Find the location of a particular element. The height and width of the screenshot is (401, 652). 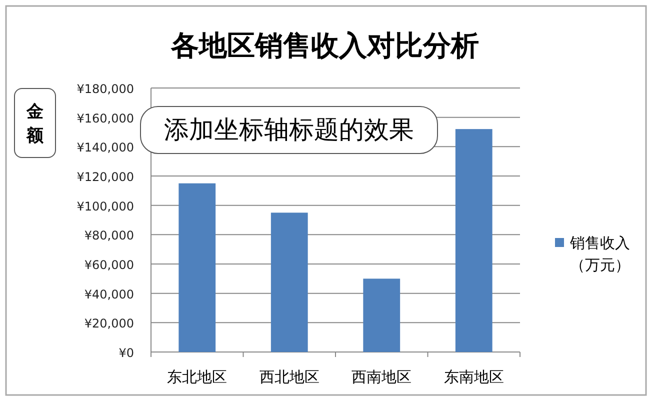

y-tick-label: ¥140,000 is located at coordinates (105, 147).